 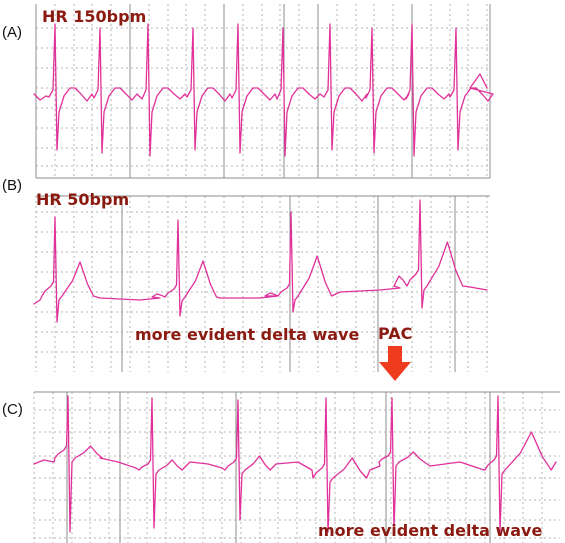 I want to click on panel-label-a: (A), so click(x=12, y=32).